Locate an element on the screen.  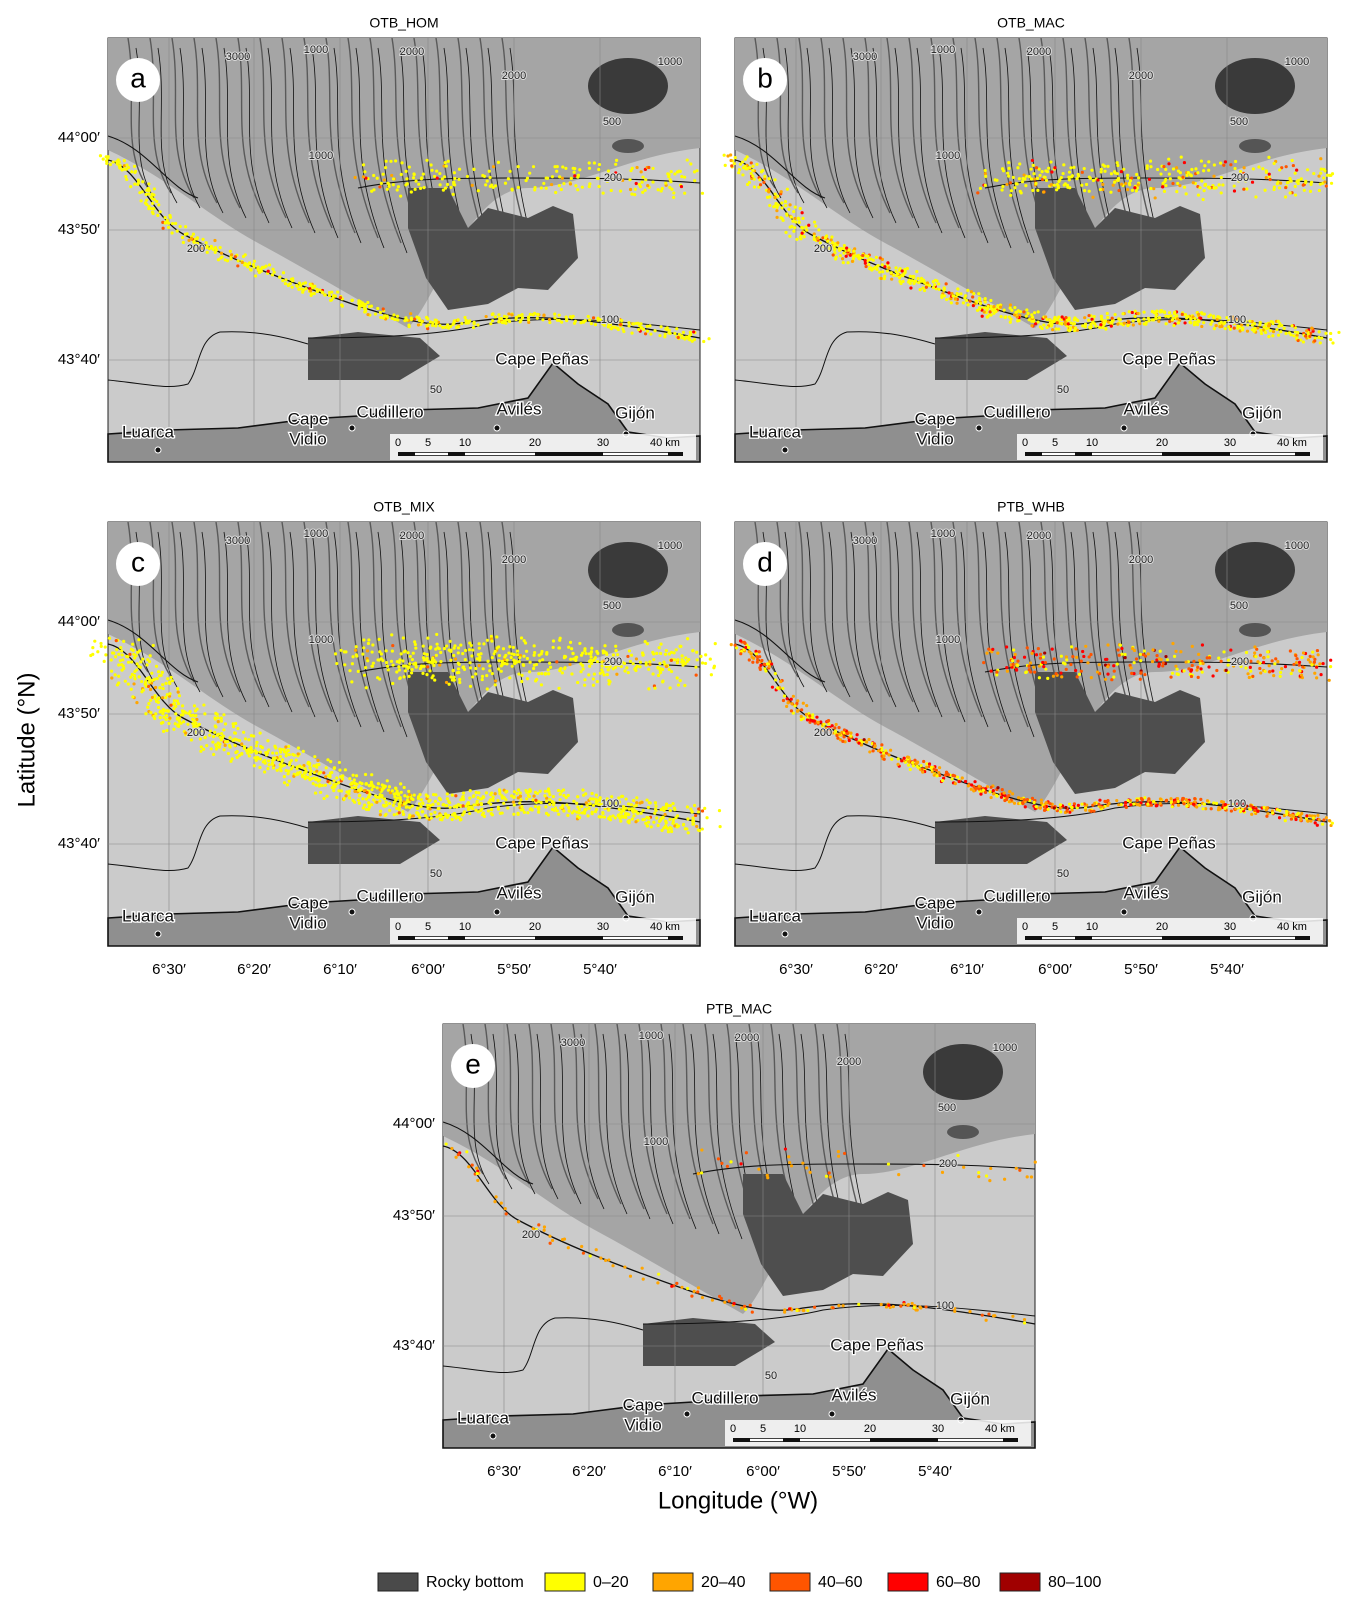
place-name: Avilés is located at coordinates (518, 408).